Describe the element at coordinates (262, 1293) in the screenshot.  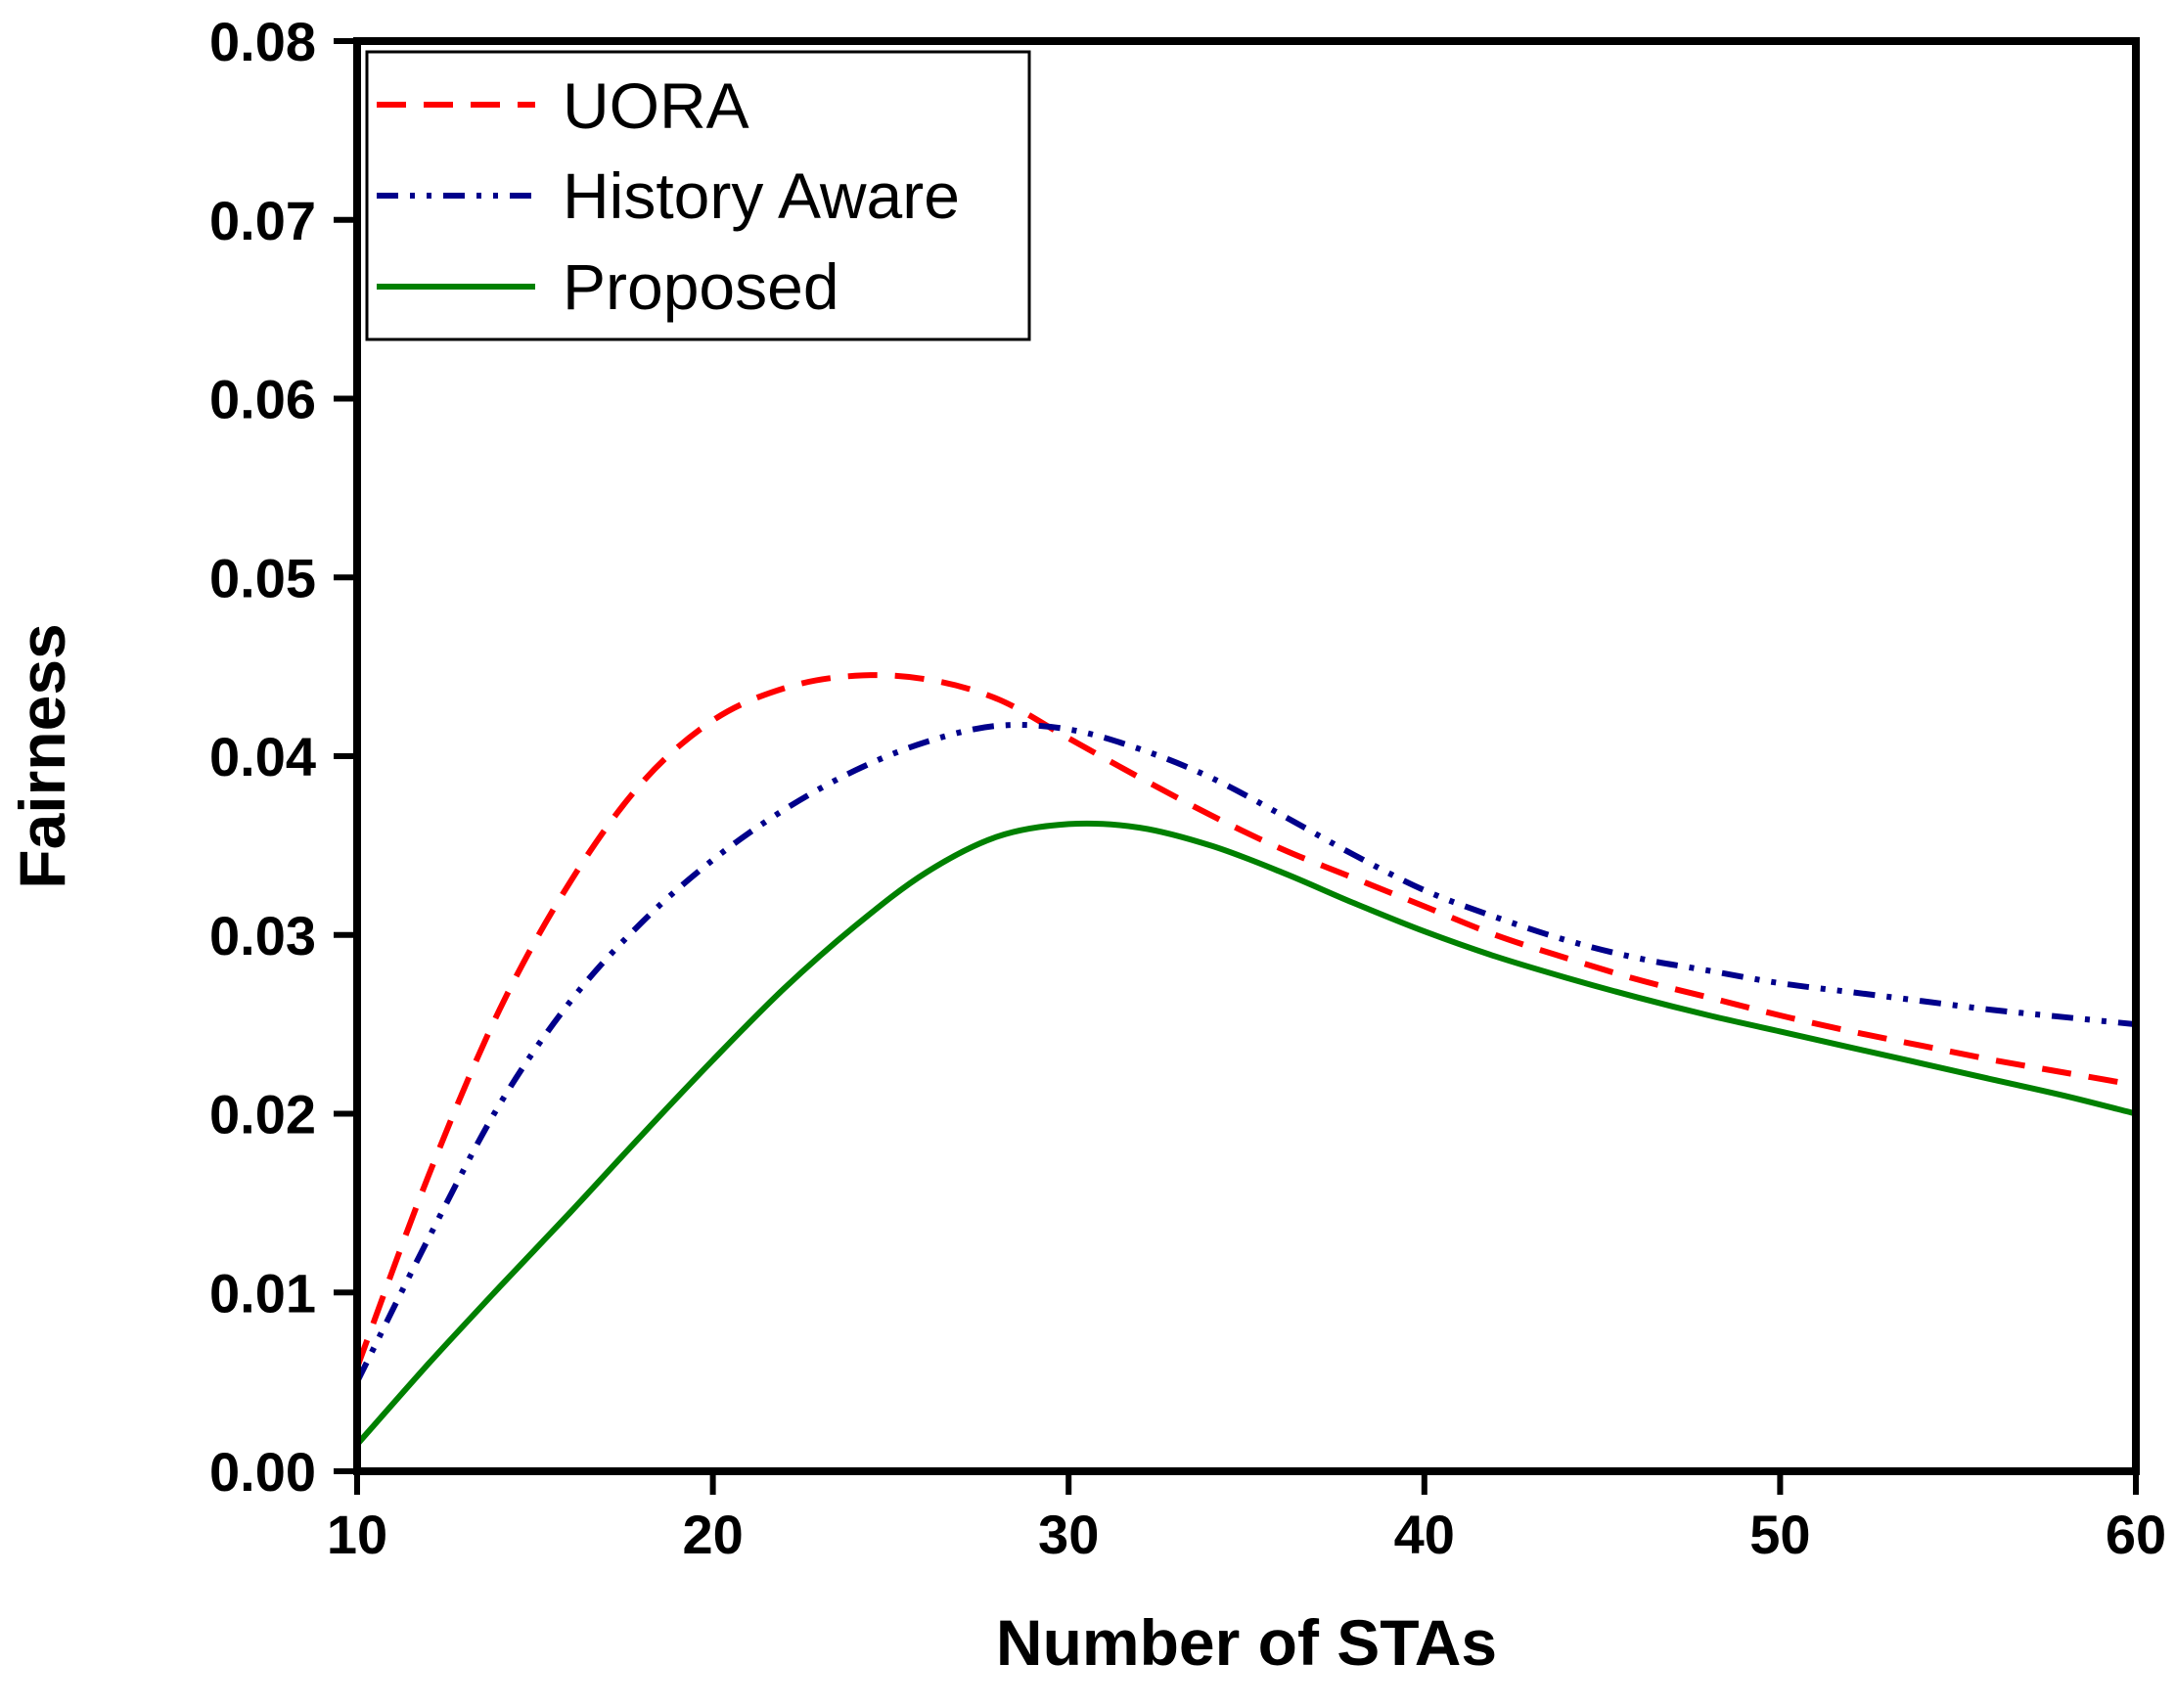
I see `y-tick-label: 0.01` at that location.